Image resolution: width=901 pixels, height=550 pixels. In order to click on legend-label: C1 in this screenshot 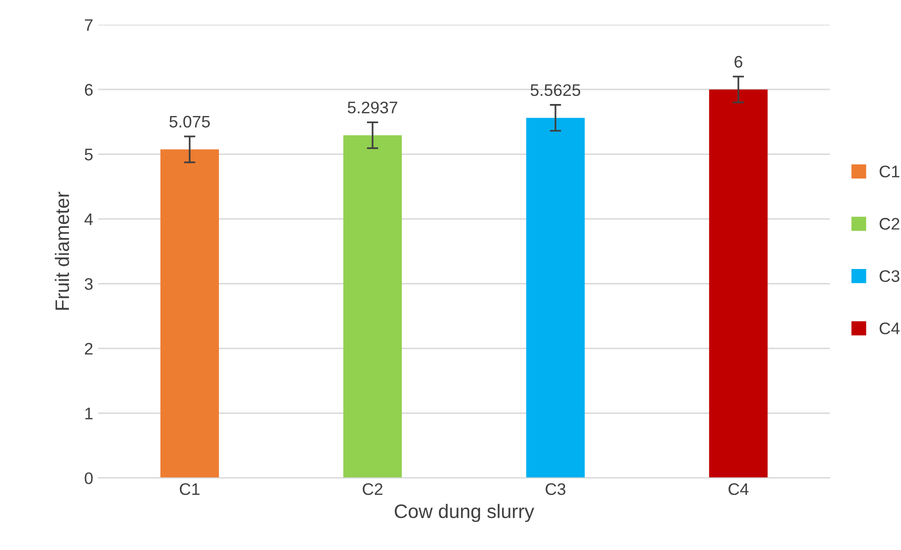, I will do `click(890, 172)`.